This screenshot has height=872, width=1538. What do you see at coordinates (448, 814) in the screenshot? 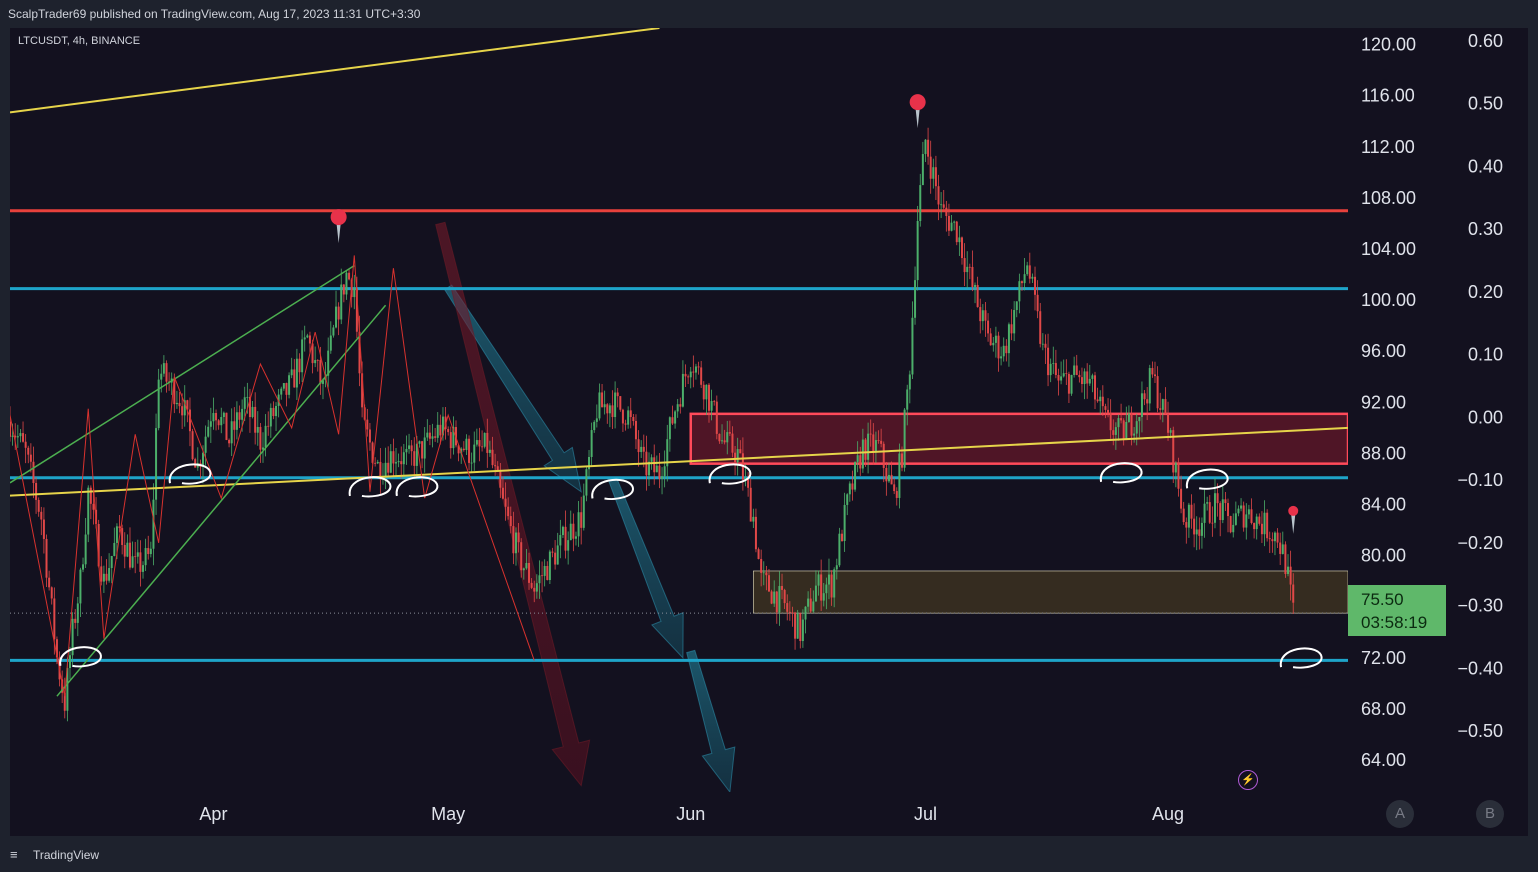
I see `time-axis-label: May` at bounding box center [448, 814].